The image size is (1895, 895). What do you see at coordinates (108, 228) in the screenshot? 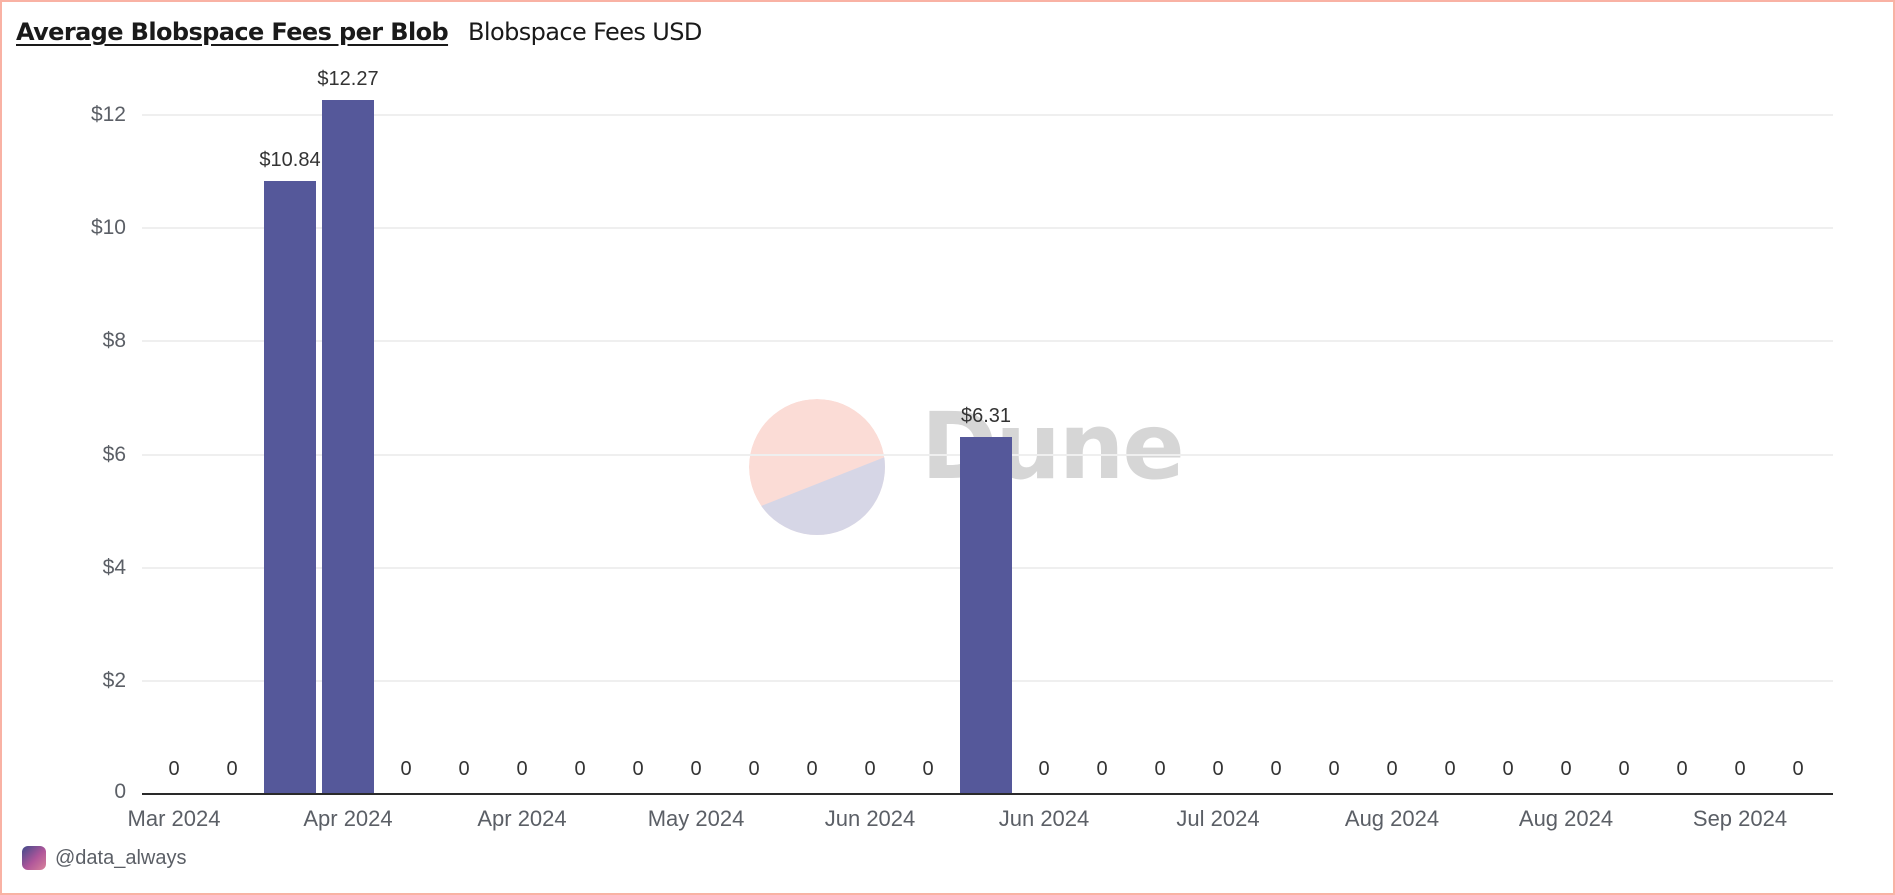
I see `y-axis-tick-label: $10` at bounding box center [108, 228].